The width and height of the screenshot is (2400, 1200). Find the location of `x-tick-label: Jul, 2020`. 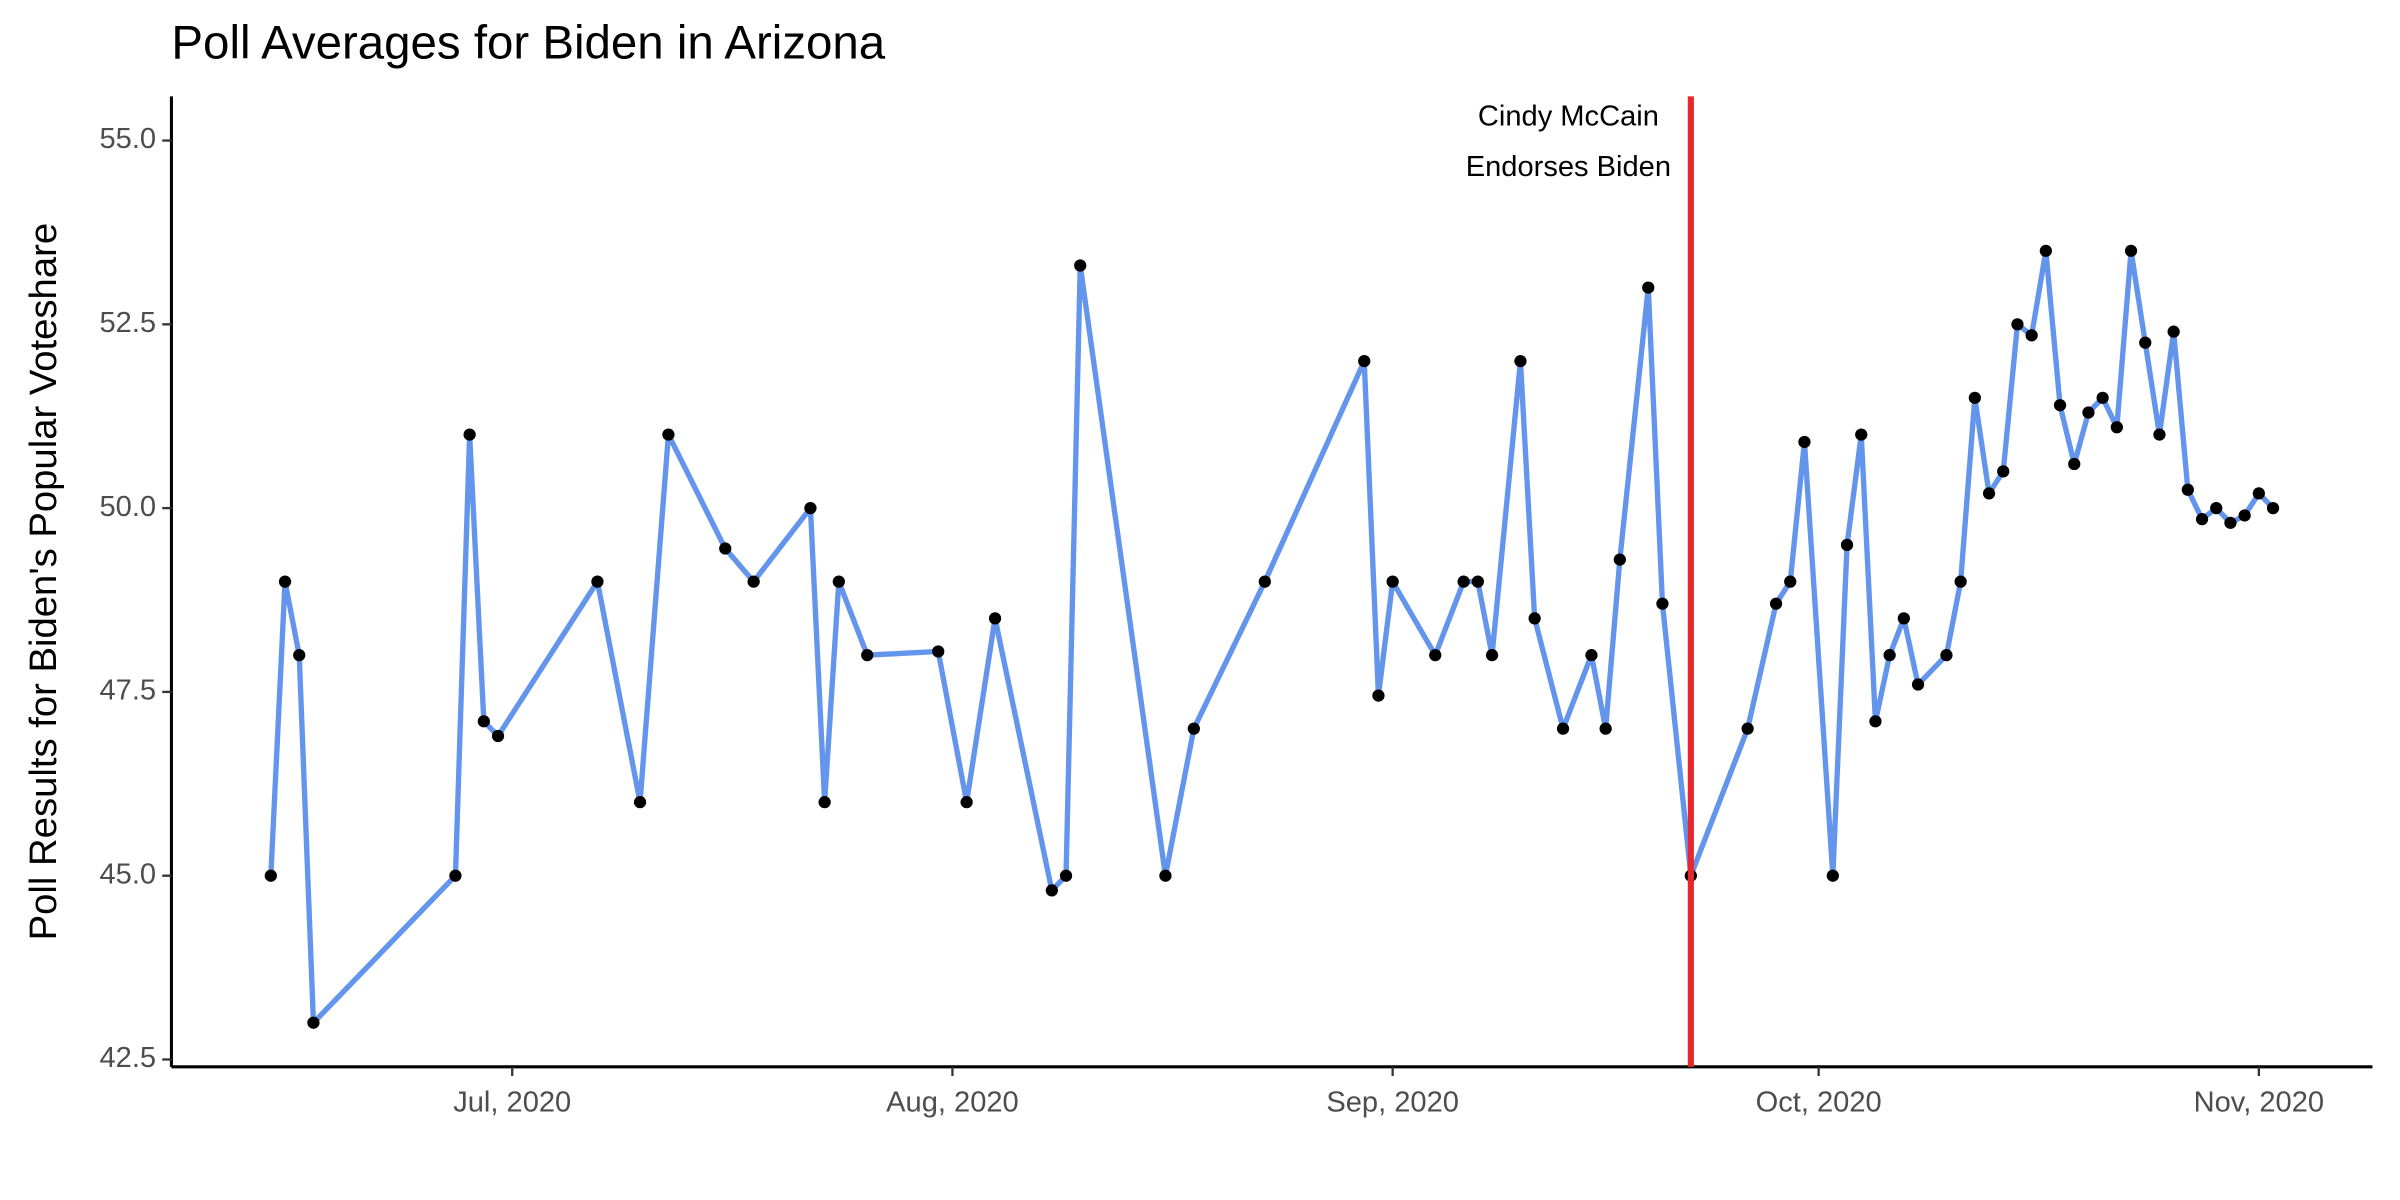

x-tick-label: Jul, 2020 is located at coordinates (512, 1102).